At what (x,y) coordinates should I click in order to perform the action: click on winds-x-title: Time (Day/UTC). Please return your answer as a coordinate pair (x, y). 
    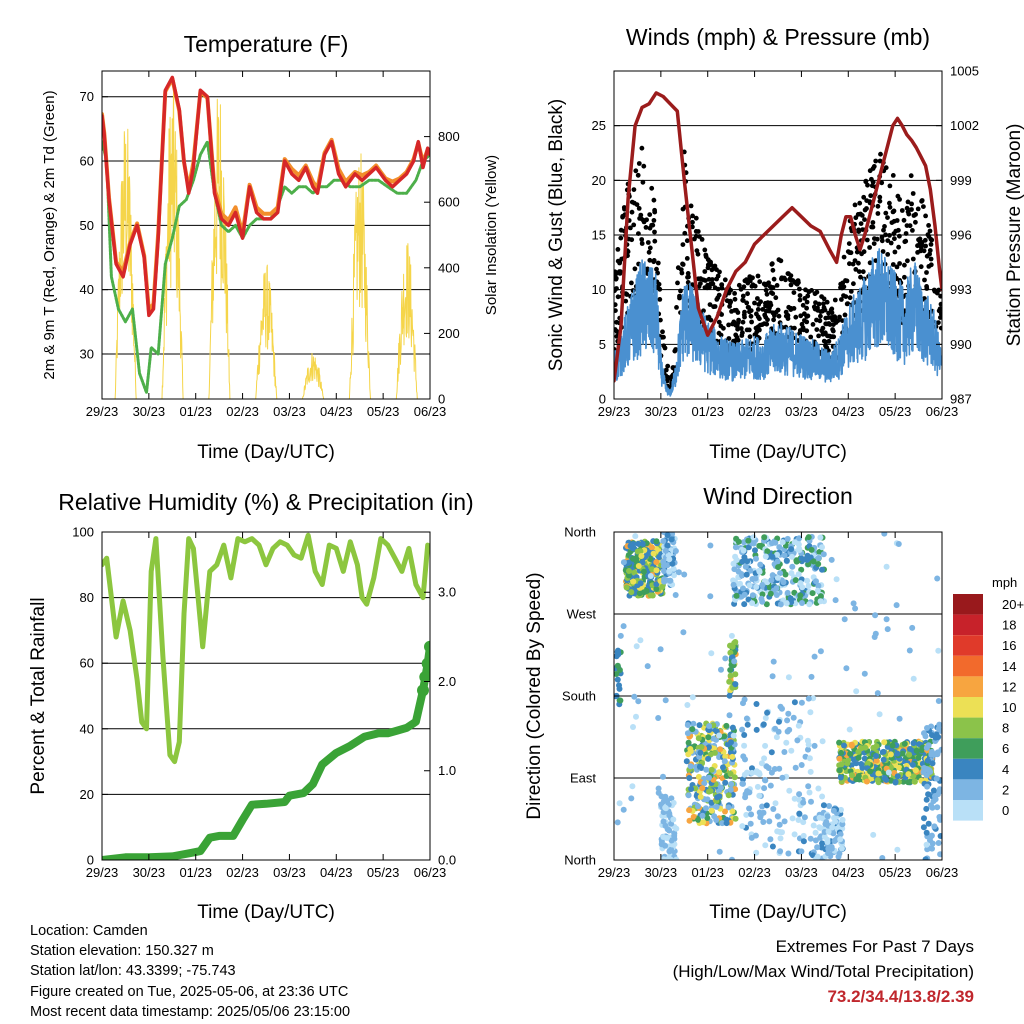
    Looking at the image, I should click on (778, 452).